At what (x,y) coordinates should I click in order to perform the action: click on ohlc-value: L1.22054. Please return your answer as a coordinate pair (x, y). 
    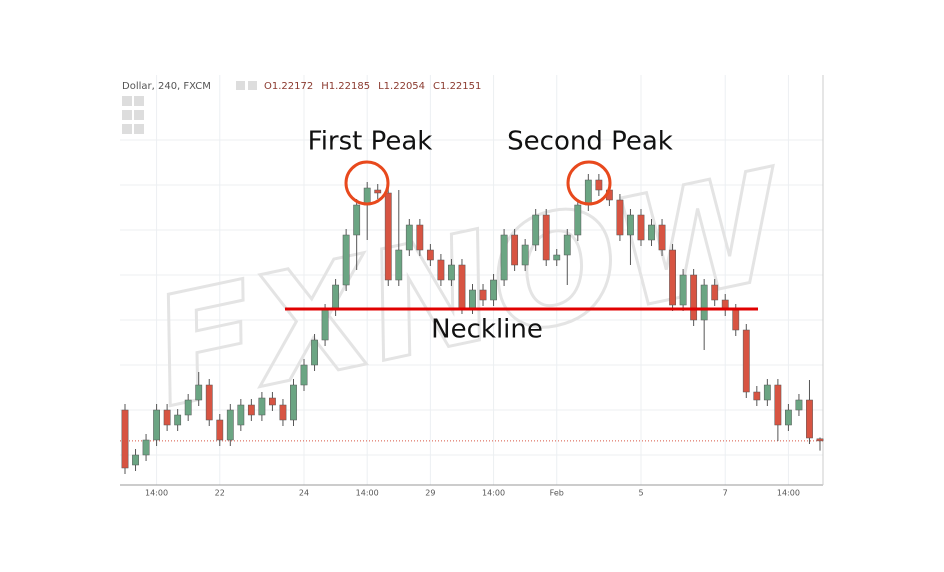
    Looking at the image, I should click on (401, 86).